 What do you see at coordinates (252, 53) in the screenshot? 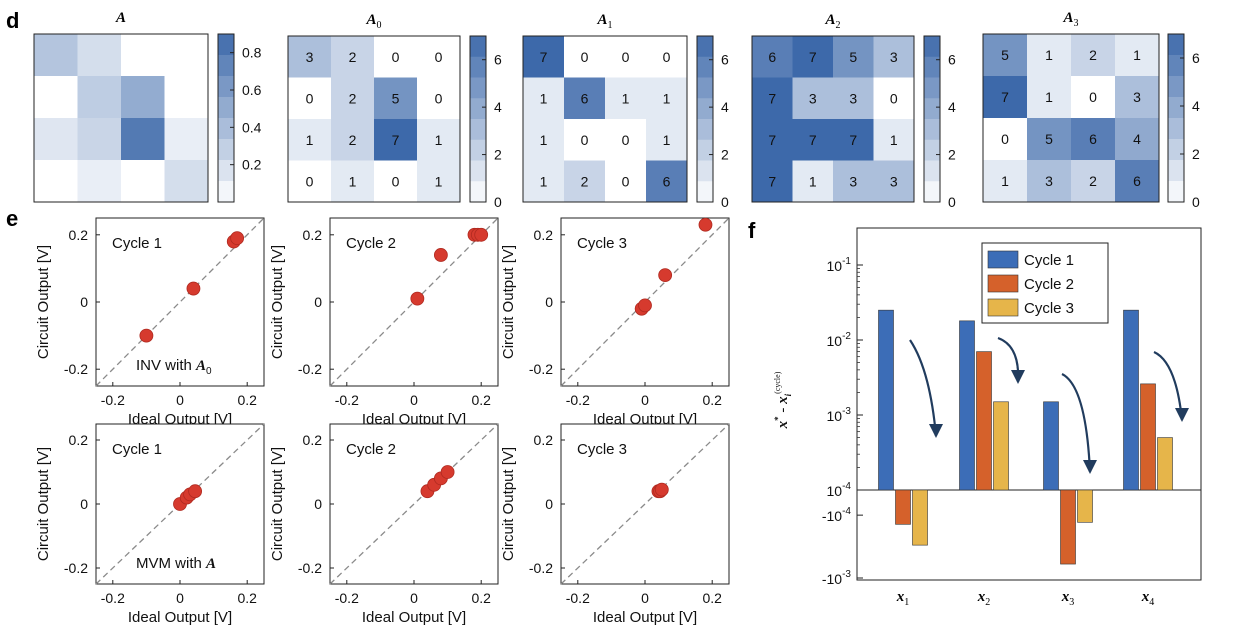
I see `colorbar-tick-label: 0.8` at bounding box center [252, 53].